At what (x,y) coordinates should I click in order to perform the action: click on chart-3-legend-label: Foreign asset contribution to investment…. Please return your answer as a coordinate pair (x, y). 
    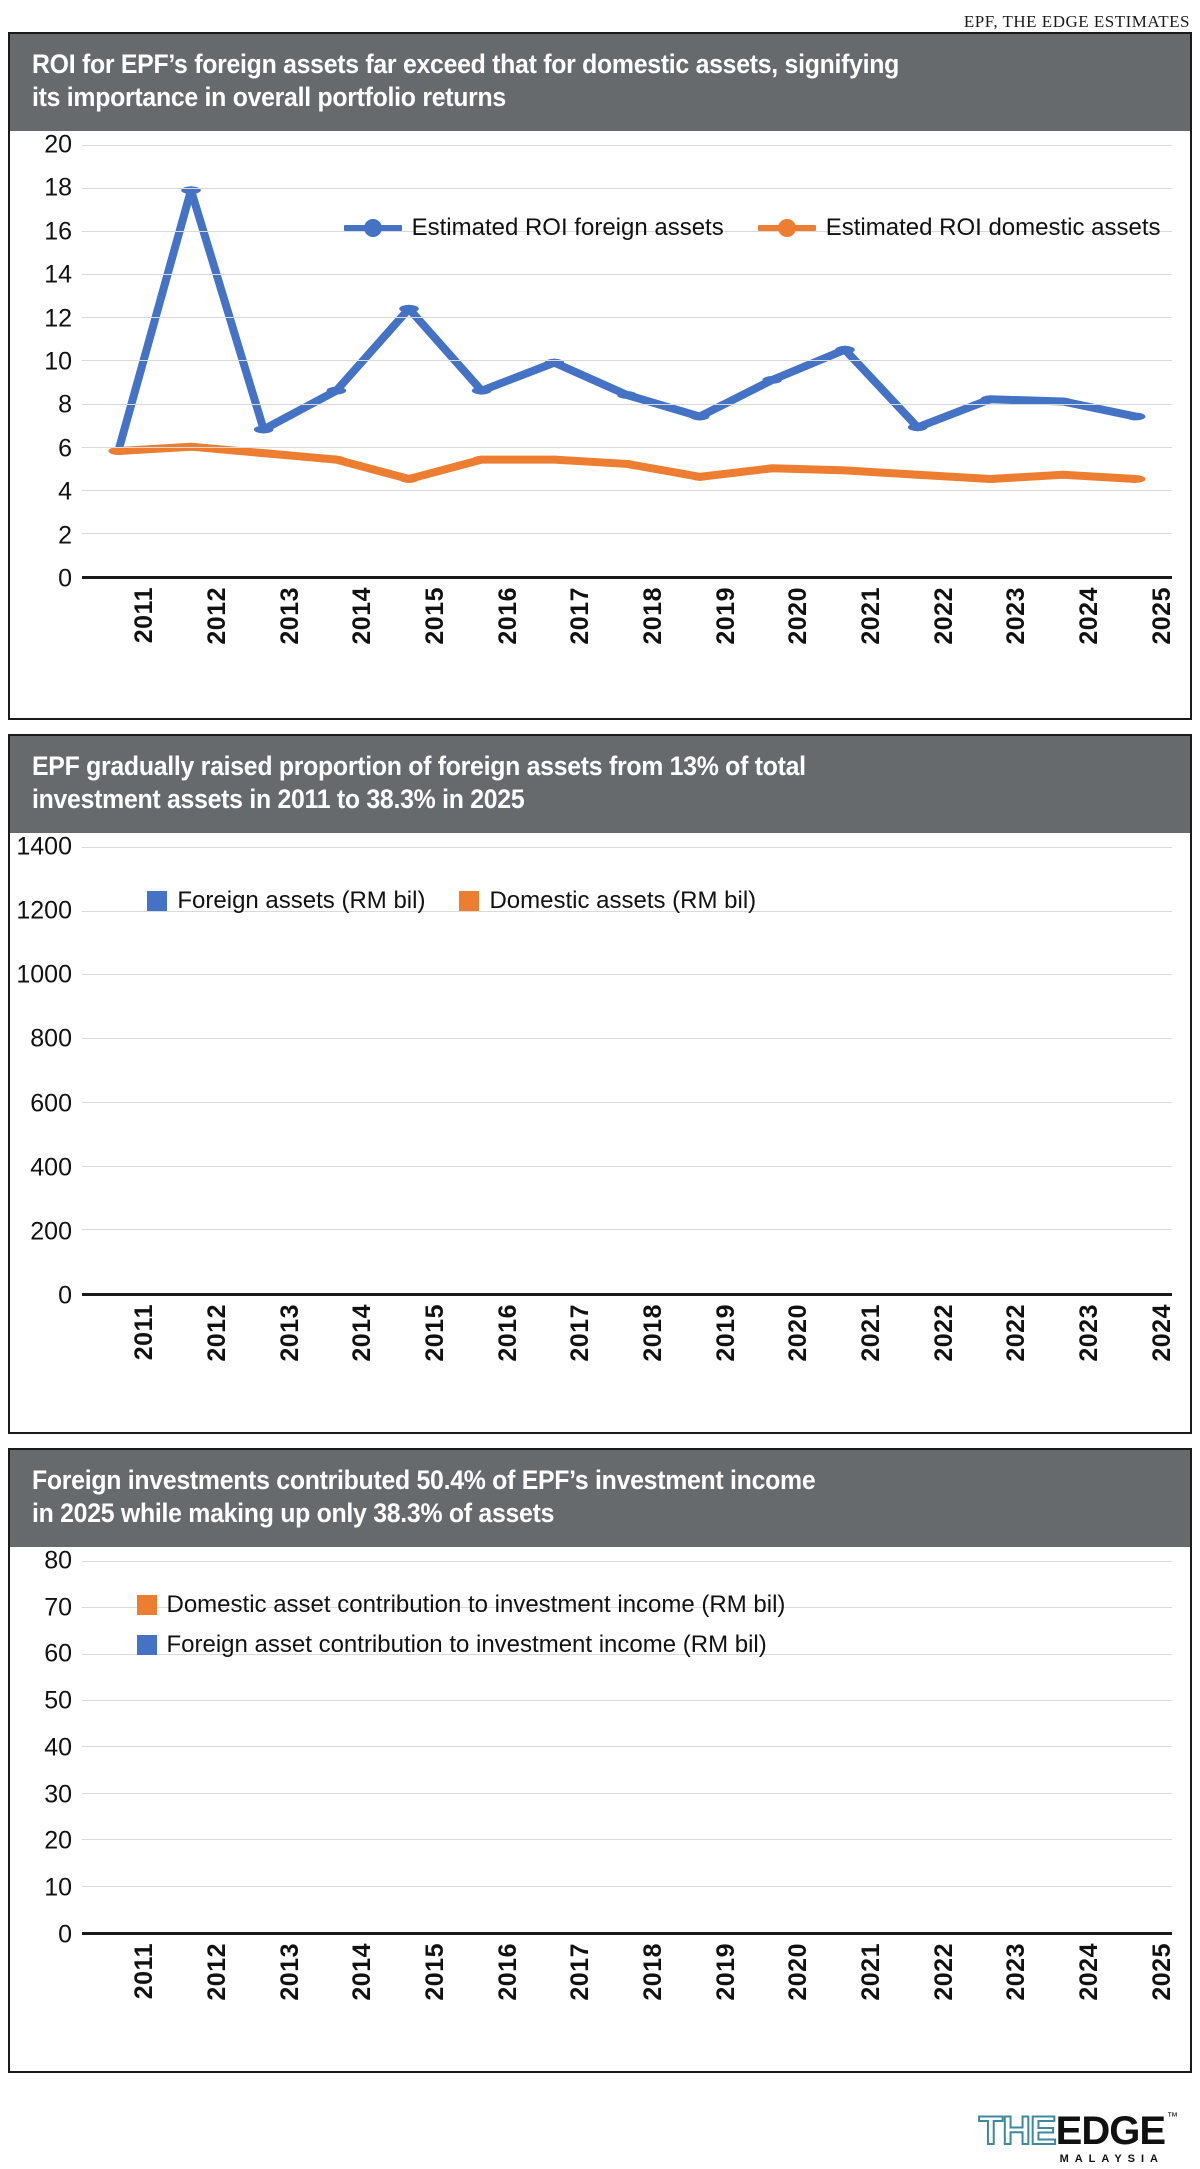
    Looking at the image, I should click on (466, 1644).